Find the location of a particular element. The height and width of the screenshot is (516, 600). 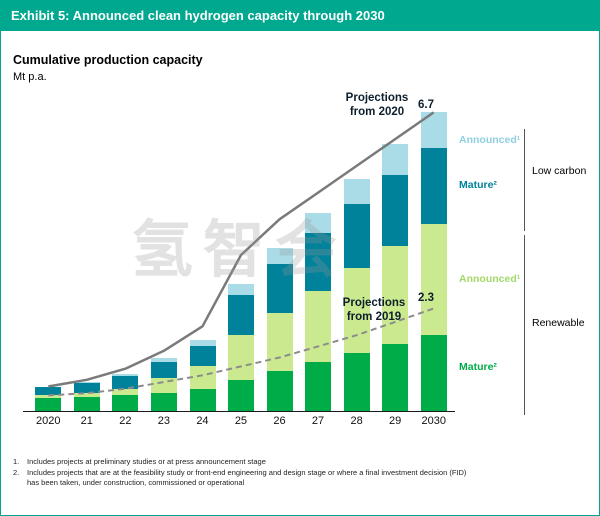

bar-2020 is located at coordinates (48, 398).